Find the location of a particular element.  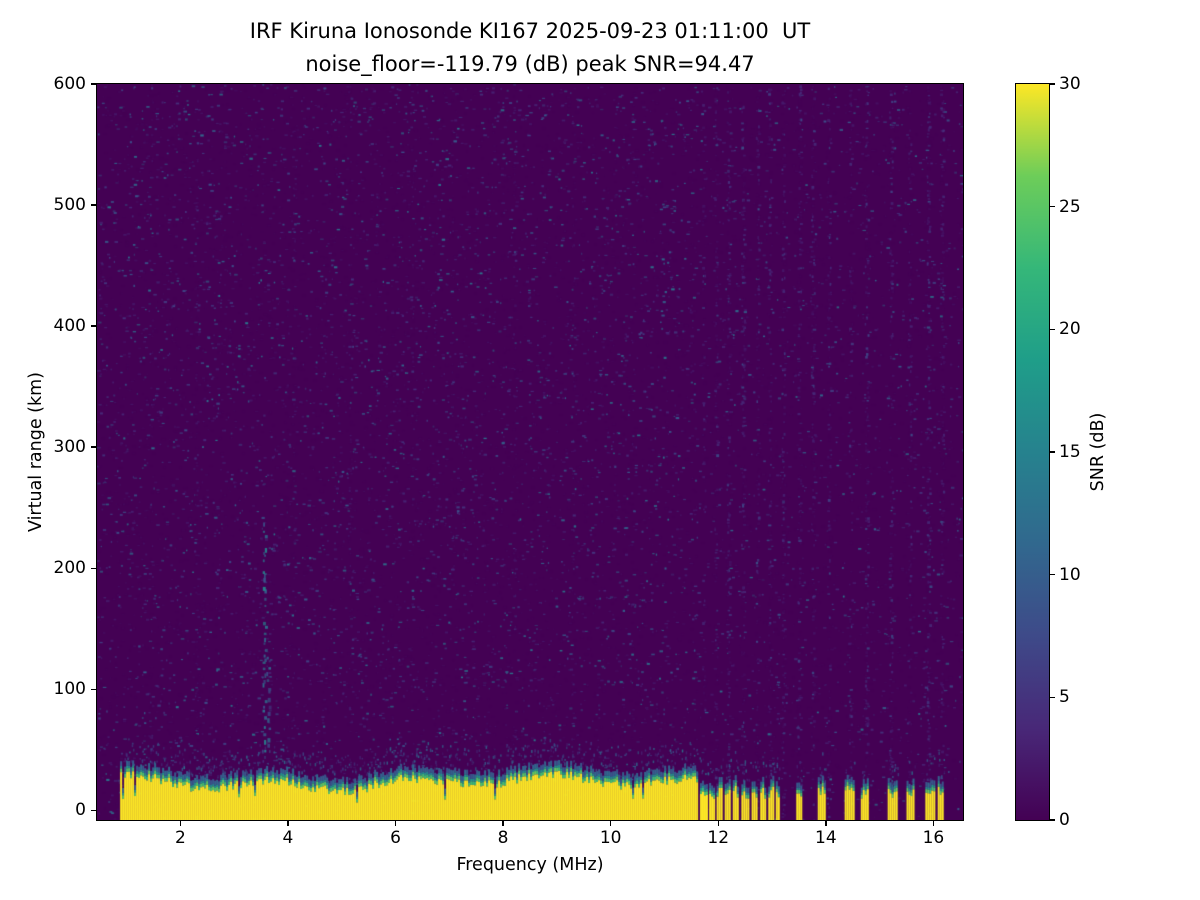

x-tick-label: 12 is located at coordinates (718, 838).